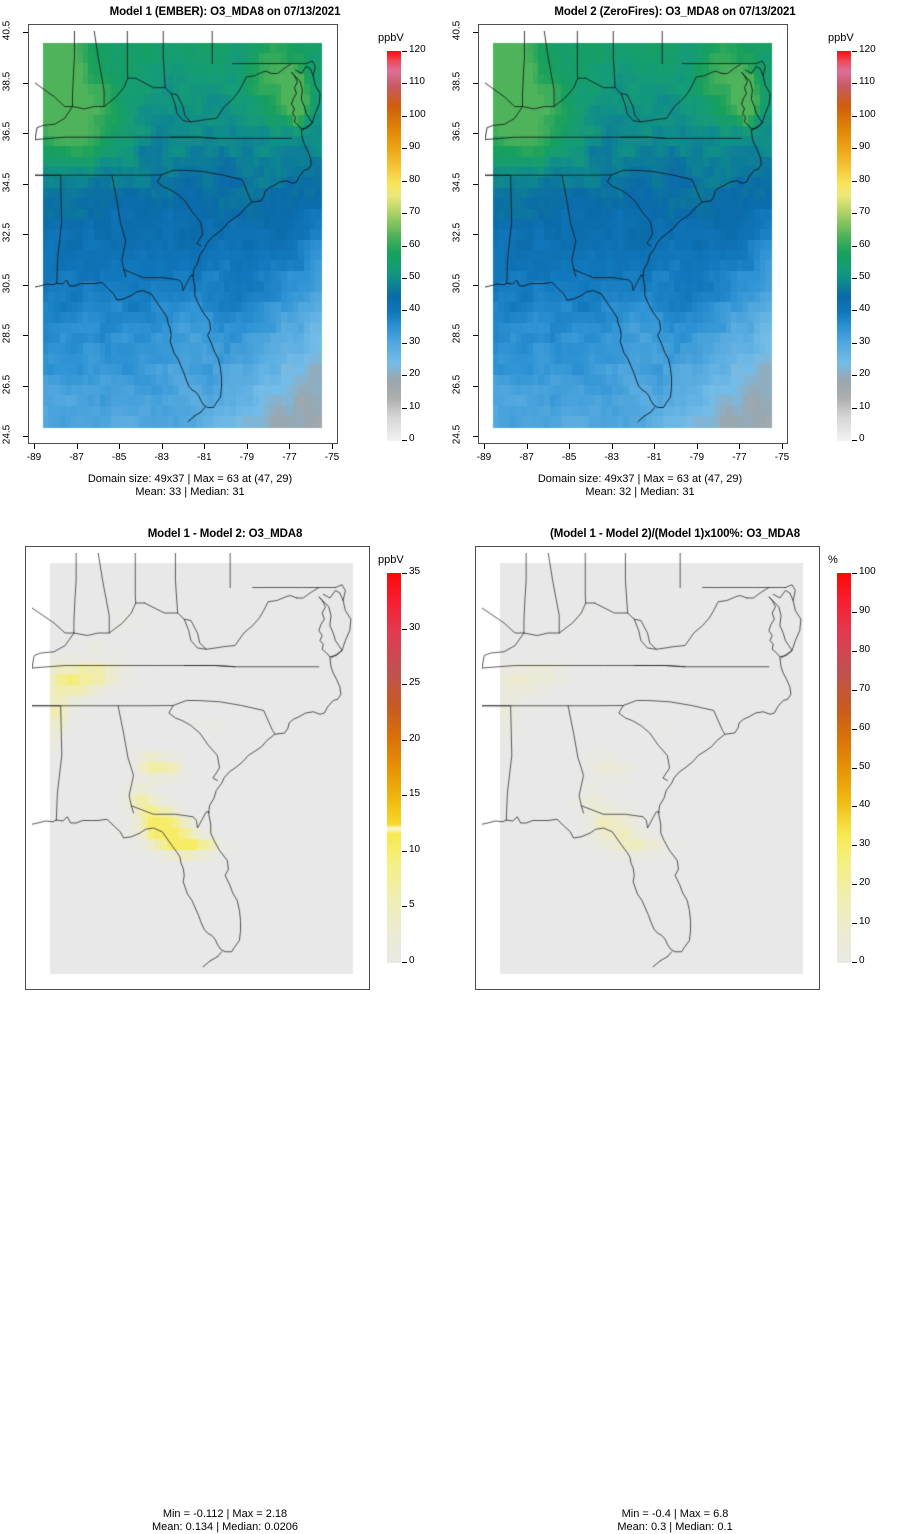  I want to click on colorbar-tick-label: 15, so click(415, 794).